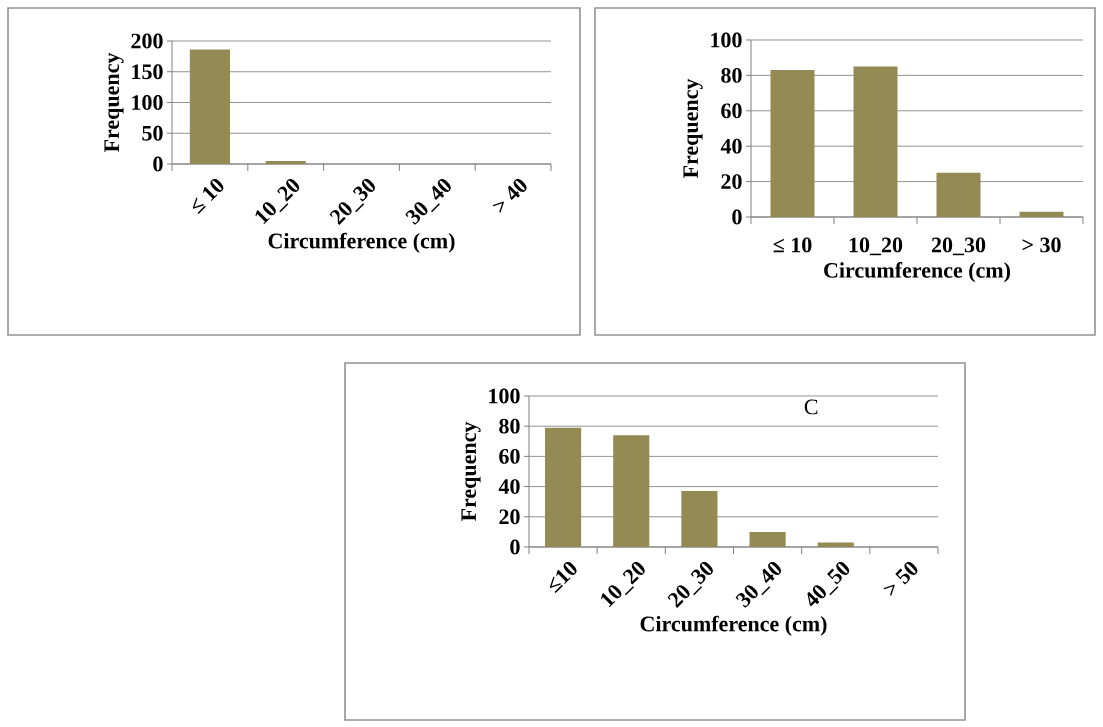  What do you see at coordinates (900, 578) in the screenshot?
I see `x-tick-label: > 50` at bounding box center [900, 578].